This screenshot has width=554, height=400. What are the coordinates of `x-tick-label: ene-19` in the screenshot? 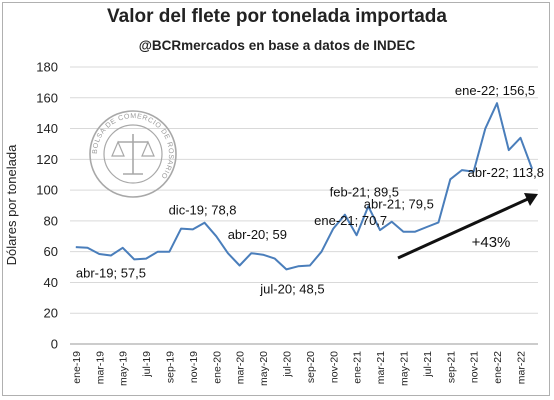 It's located at (77, 367).